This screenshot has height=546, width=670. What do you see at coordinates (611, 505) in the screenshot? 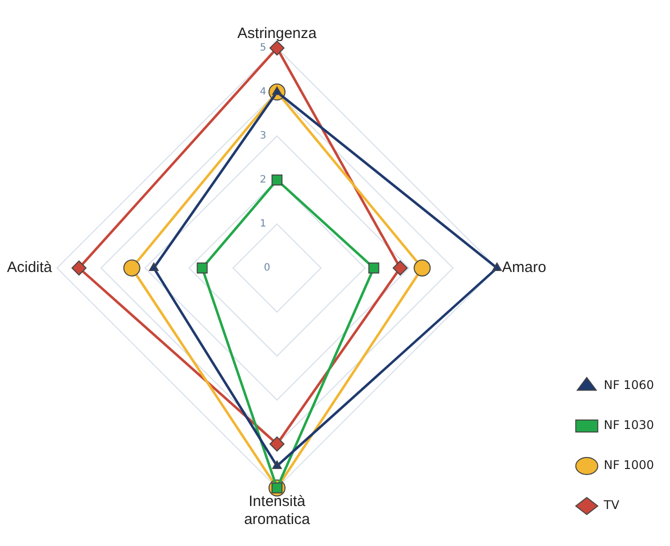
I see `legend-label: TV` at bounding box center [611, 505].